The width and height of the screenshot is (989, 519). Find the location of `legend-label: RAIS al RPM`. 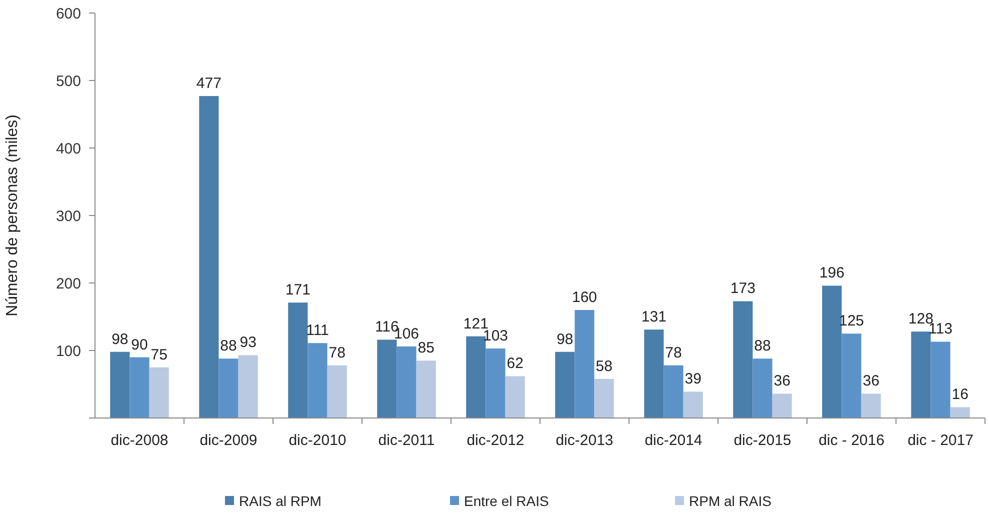

legend-label: RAIS al RPM is located at coordinates (280, 501).